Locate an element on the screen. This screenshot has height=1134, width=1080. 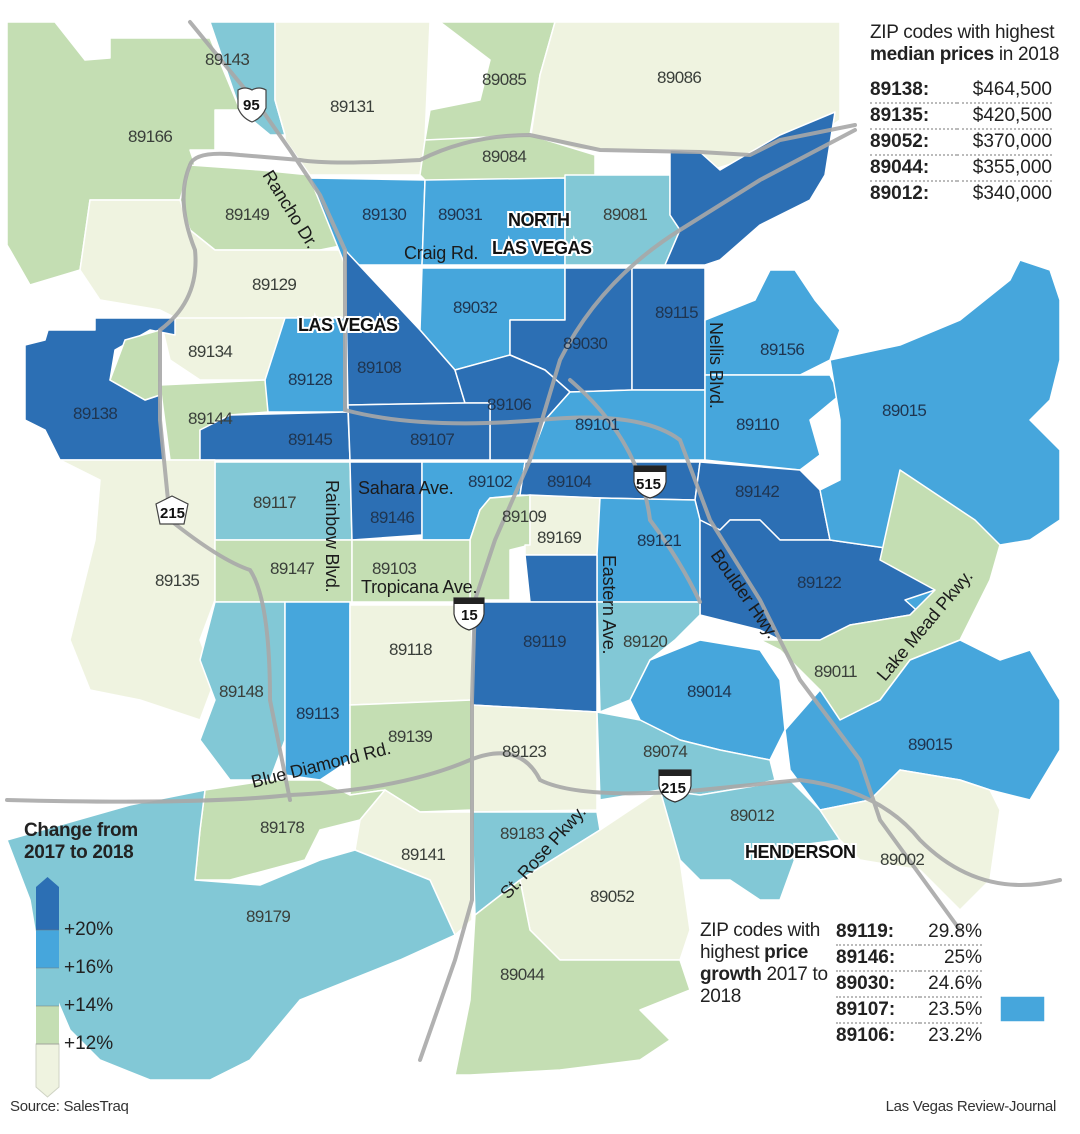
median-price: $340,000 is located at coordinates (1012, 193).